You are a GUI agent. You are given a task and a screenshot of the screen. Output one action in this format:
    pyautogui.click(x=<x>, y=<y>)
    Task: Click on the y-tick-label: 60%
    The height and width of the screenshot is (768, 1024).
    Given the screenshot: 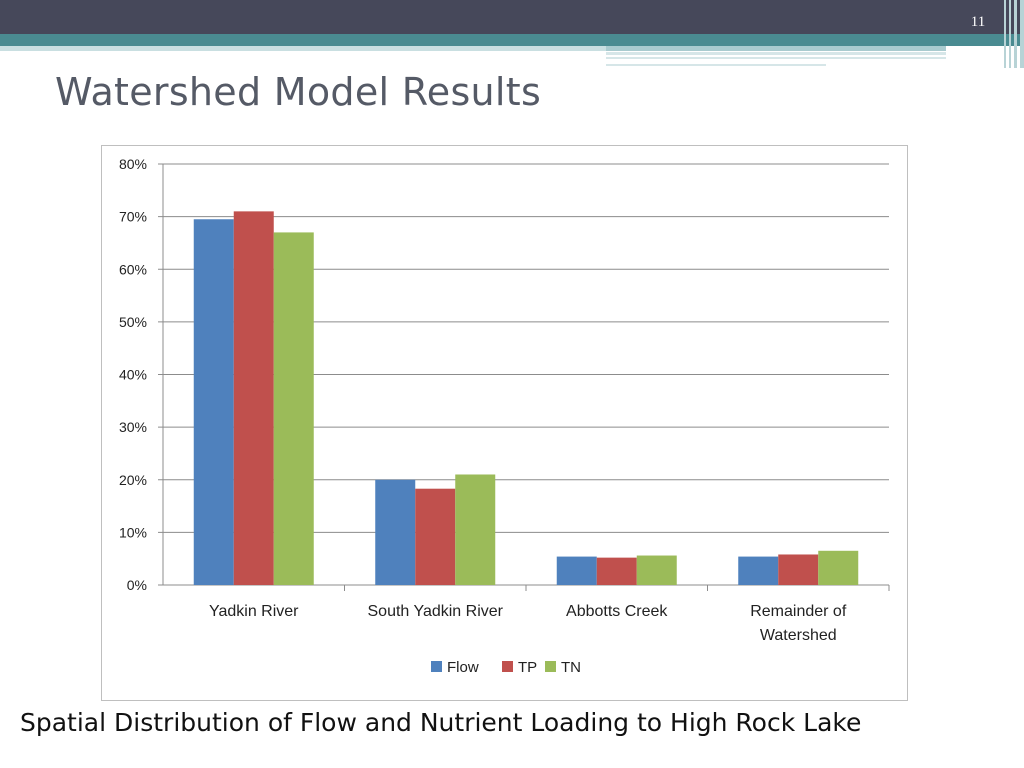 What is the action you would take?
    pyautogui.click(x=133, y=269)
    